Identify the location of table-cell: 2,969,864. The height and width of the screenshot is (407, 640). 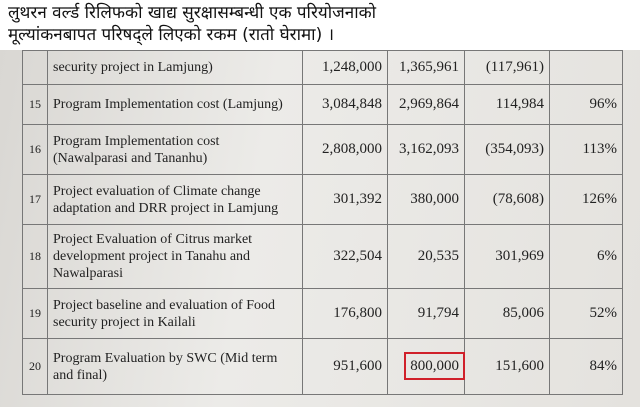
(426, 104).